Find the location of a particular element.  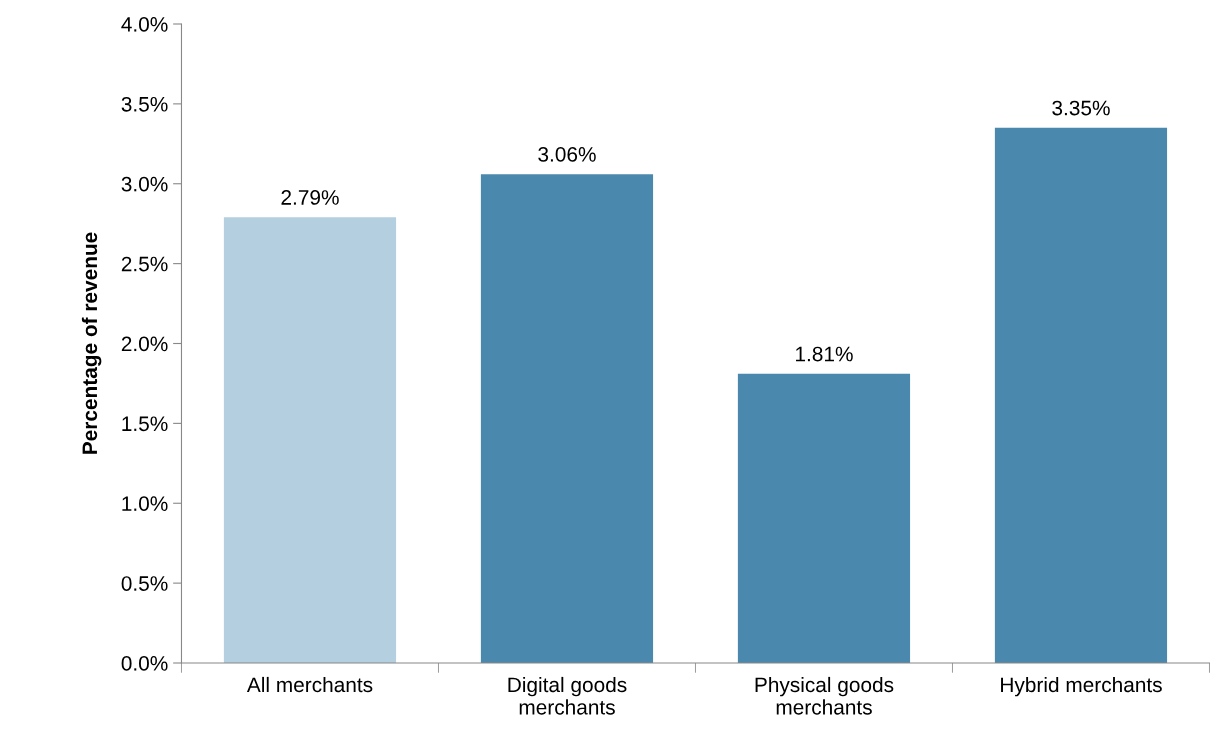

y-tick-label: 0.0% is located at coordinates (144, 663).